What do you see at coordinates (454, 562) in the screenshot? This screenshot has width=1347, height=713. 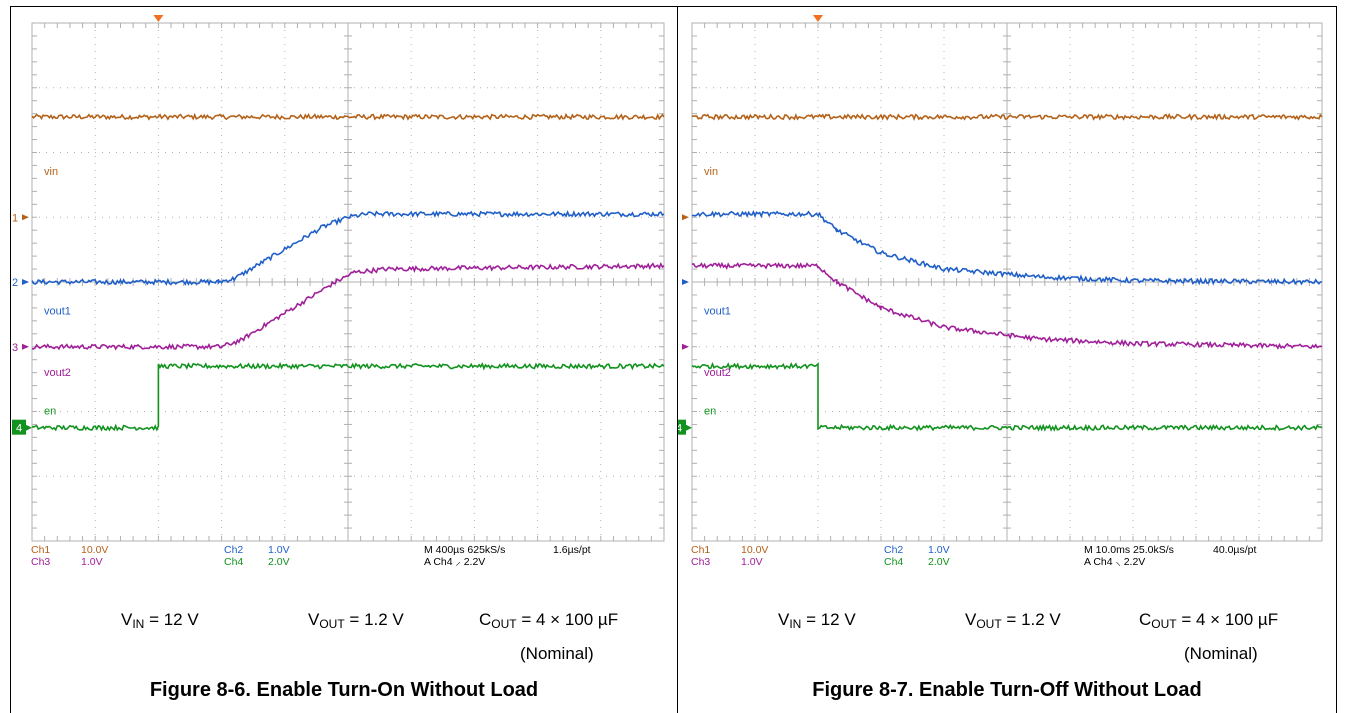 I see `settings-readout: A Ch4 ⸝ 2.2V` at bounding box center [454, 562].